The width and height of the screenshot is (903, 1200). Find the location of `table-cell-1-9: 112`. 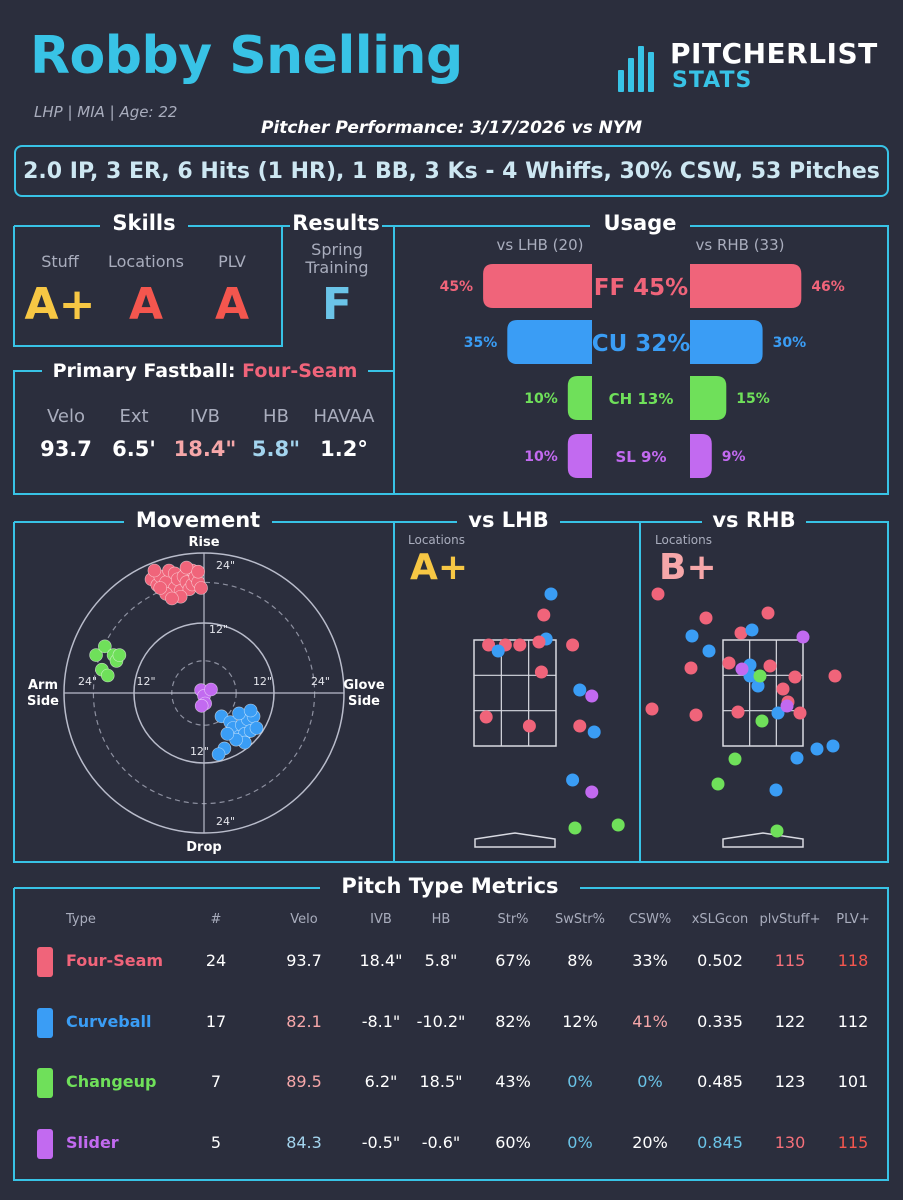

table-cell-1-9: 112 is located at coordinates (853, 1021).